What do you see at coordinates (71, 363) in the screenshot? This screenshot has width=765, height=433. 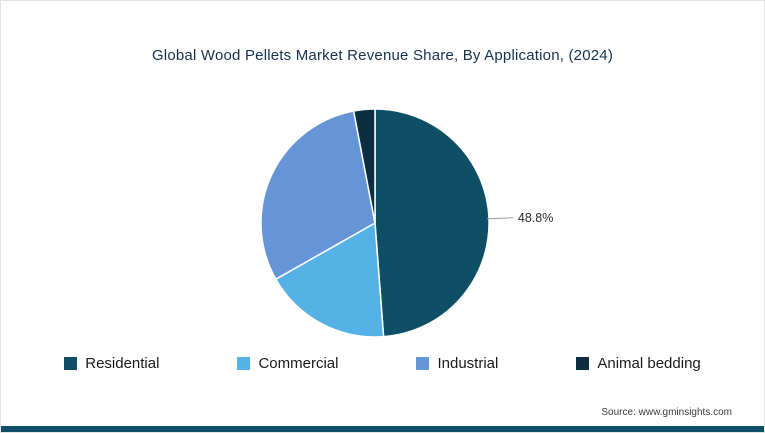 I see `legend-swatch-residential` at bounding box center [71, 363].